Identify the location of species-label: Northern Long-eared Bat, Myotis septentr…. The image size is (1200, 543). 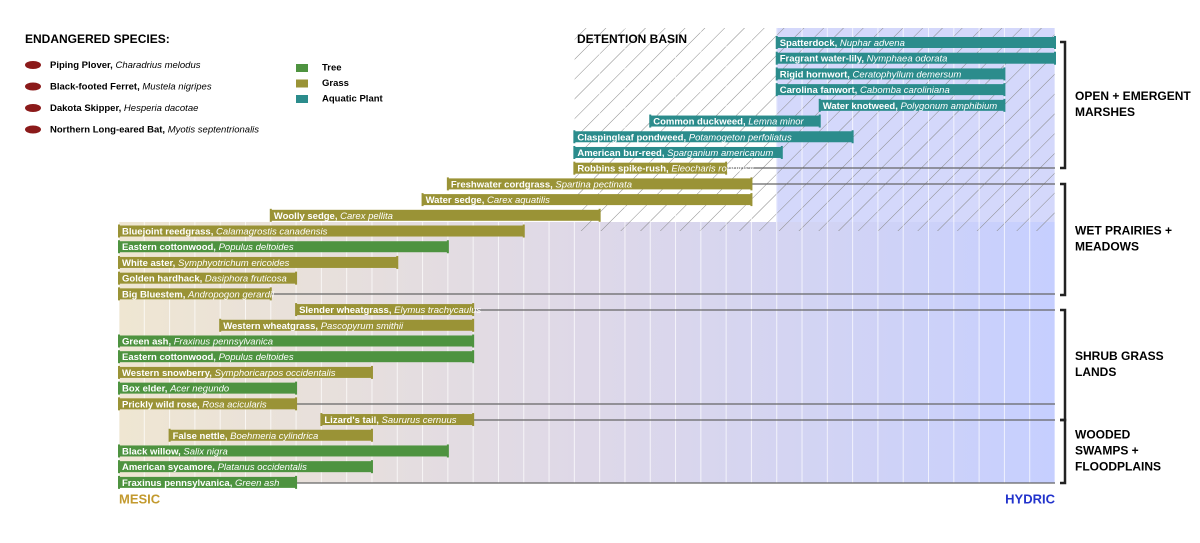
(154, 129).